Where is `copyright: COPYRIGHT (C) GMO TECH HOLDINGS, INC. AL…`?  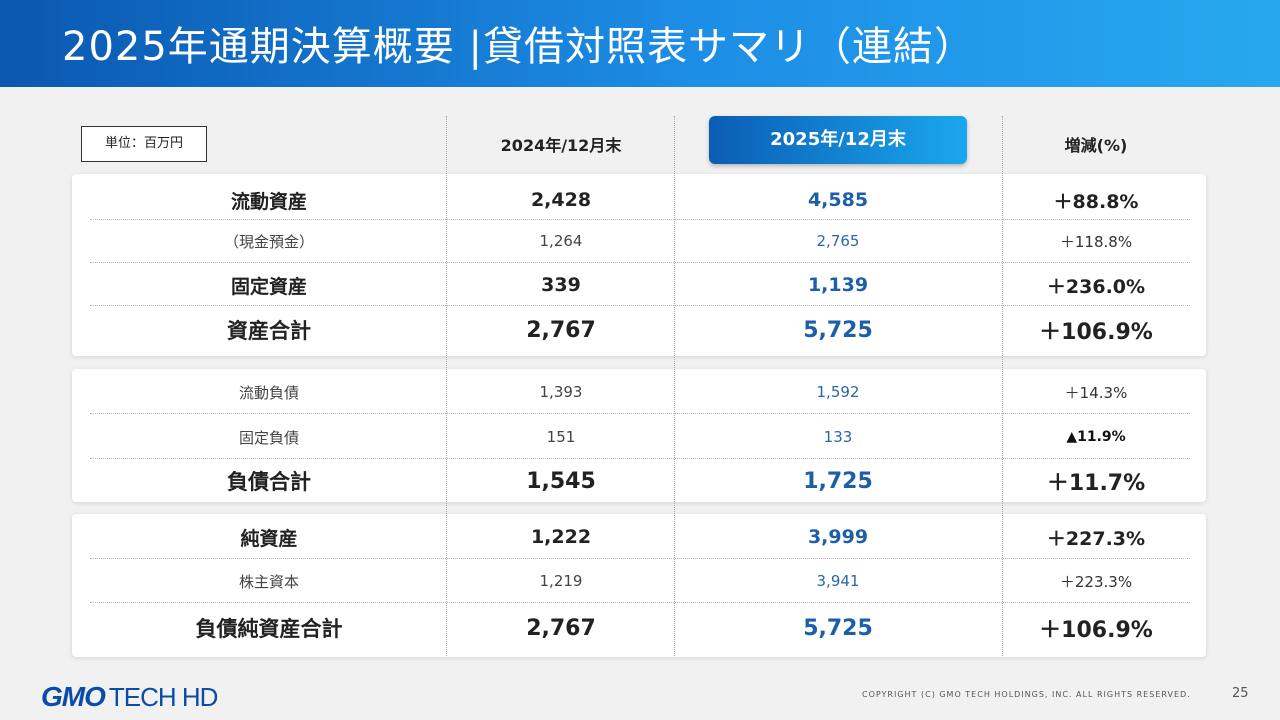
copyright: COPYRIGHT (C) GMO TECH HOLDINGS, INC. AL… is located at coordinates (1026, 694).